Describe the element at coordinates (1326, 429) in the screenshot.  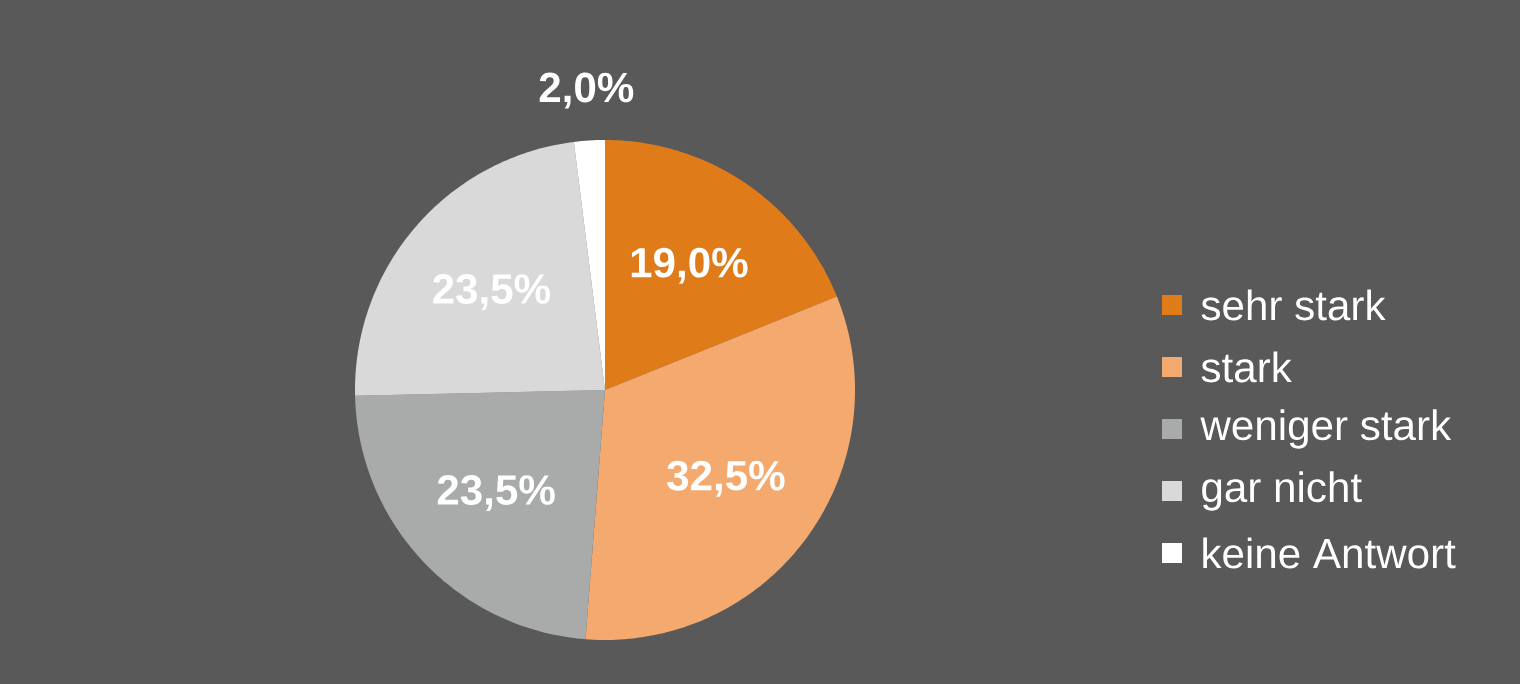
I see `legend-label: weniger stark` at that location.